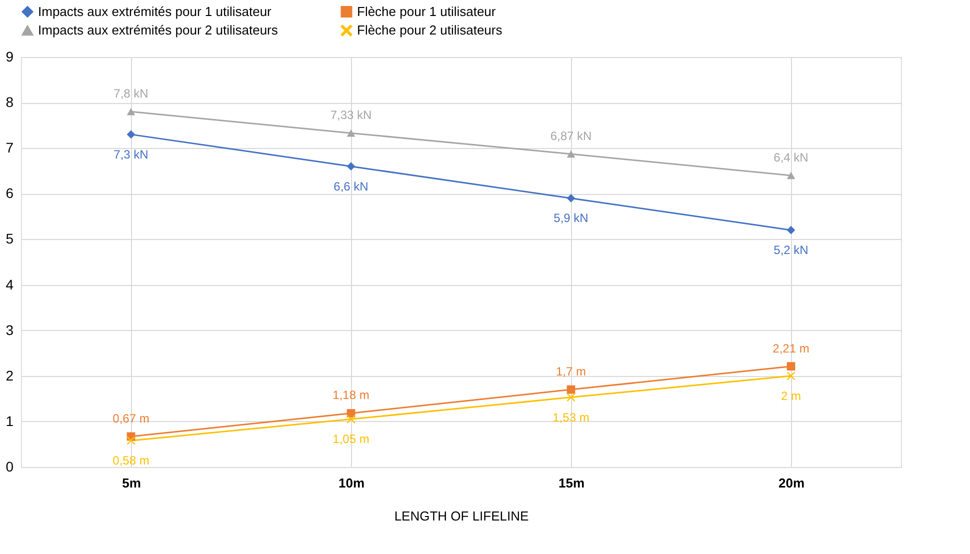 This screenshot has width=970, height=554. What do you see at coordinates (351, 395) in the screenshot?
I see `data-label: 1,18 m` at bounding box center [351, 395].